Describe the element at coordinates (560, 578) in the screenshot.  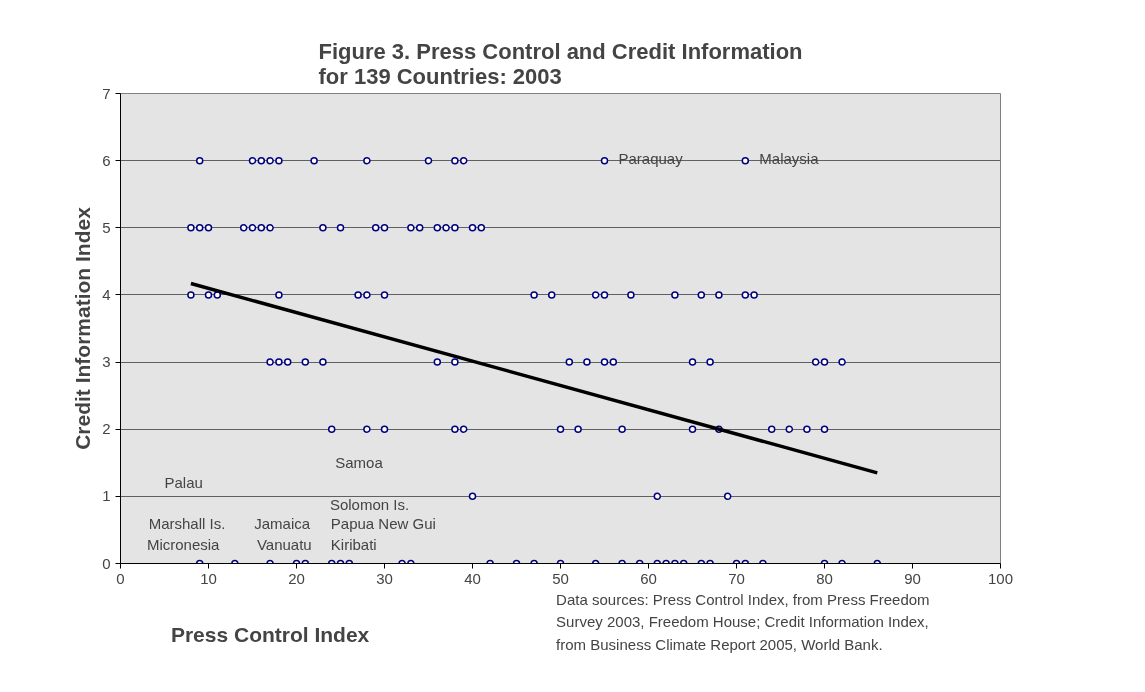
I see `x-tick-label: 50` at that location.